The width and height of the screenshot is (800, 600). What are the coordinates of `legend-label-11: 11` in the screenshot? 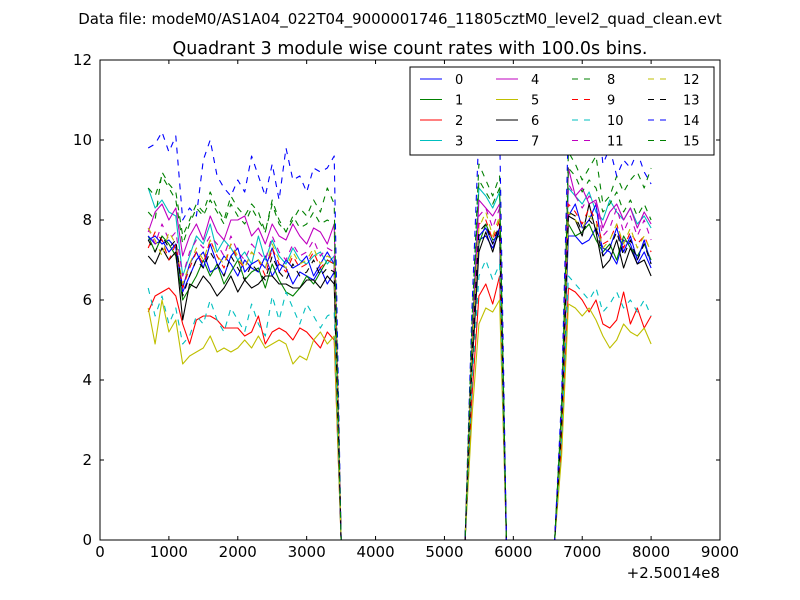 It's located at (615, 142).